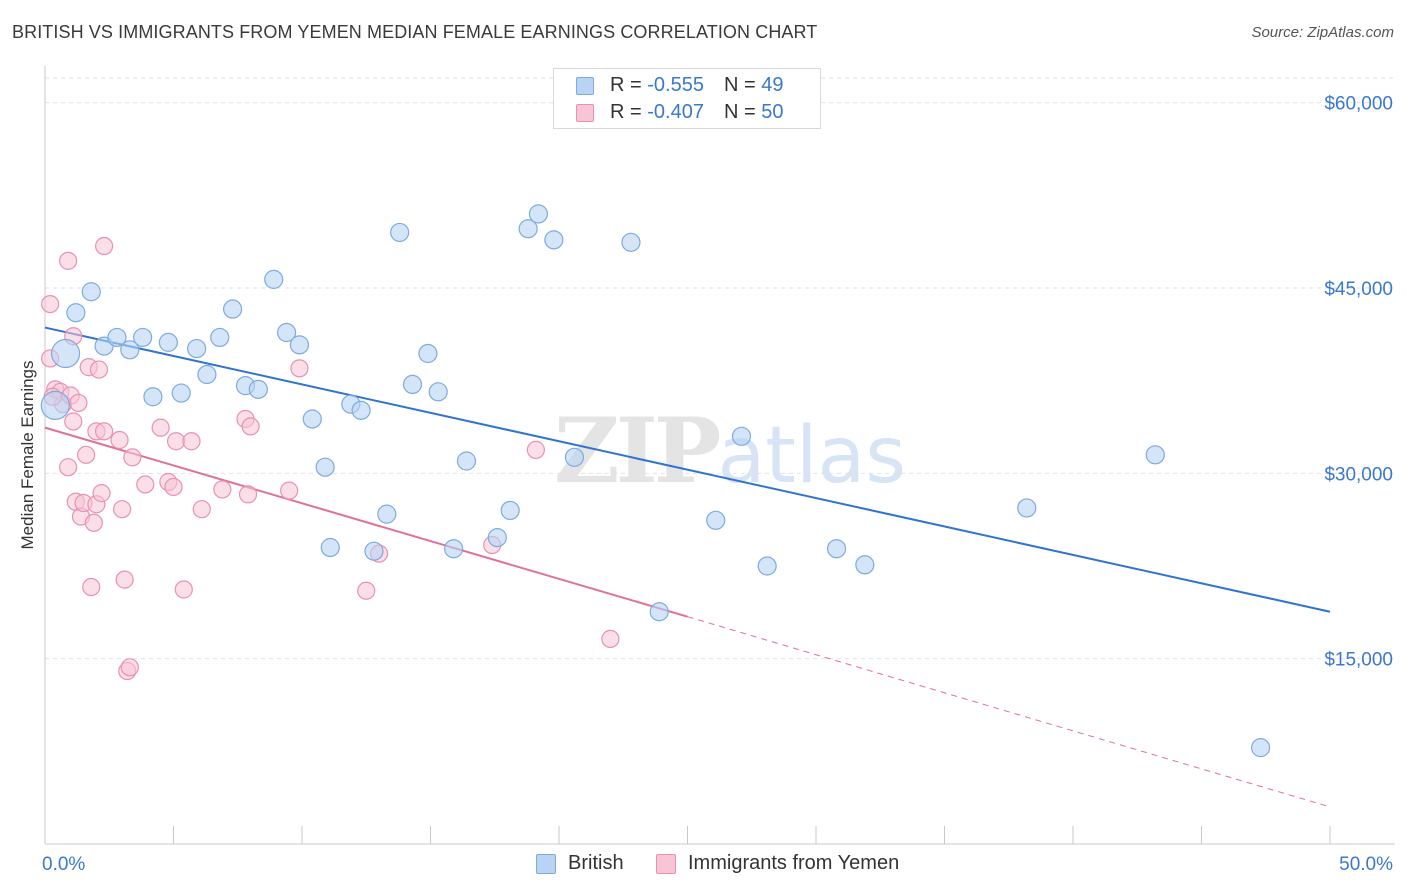  What do you see at coordinates (696, 85) in the screenshot?
I see `legend-british-stats: R = -0.555 N = 49` at bounding box center [696, 85].